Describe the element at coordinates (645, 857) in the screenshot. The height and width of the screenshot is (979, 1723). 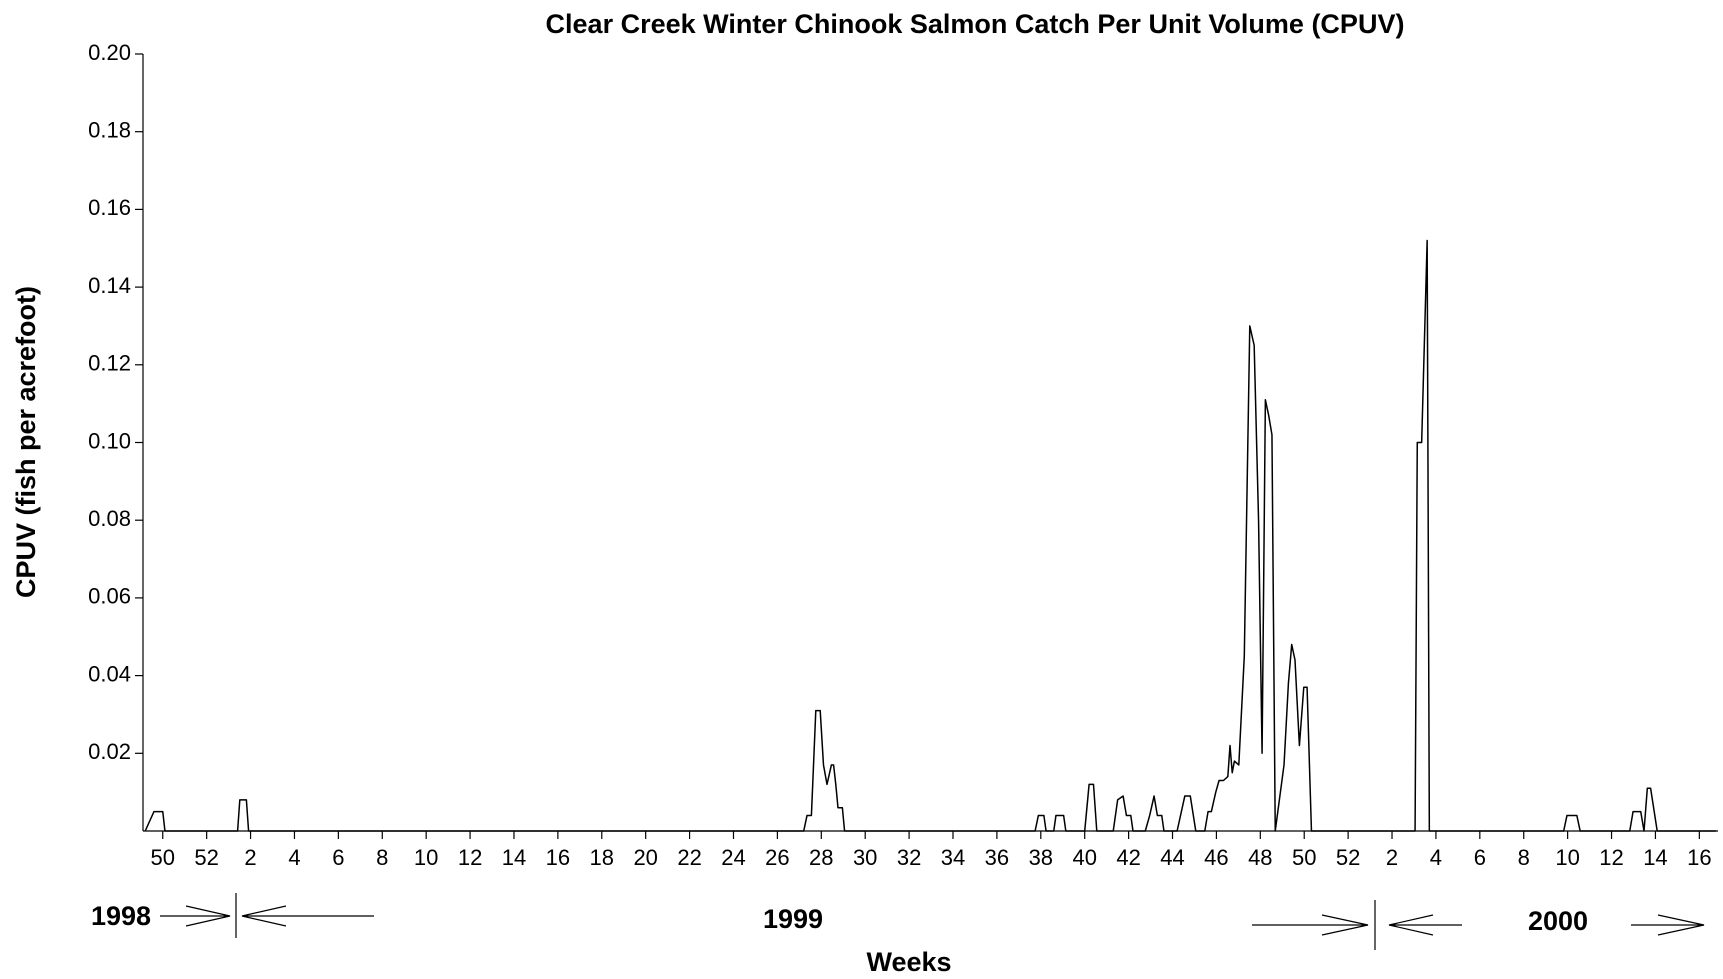
I see `x-tick-label: 20` at that location.